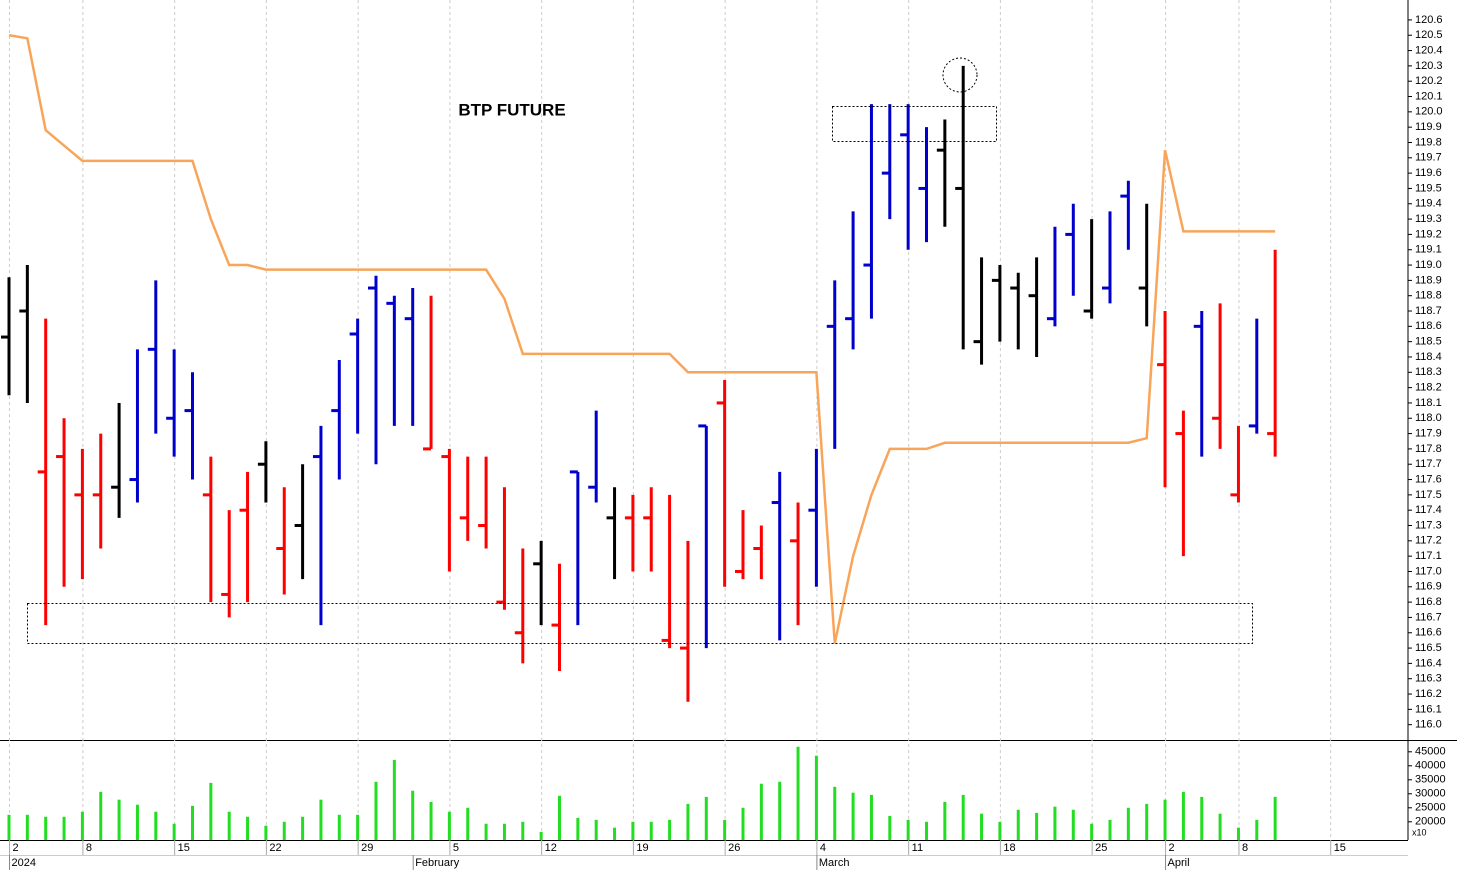  I want to click on y-tick-label: 116.3, so click(1428, 679).